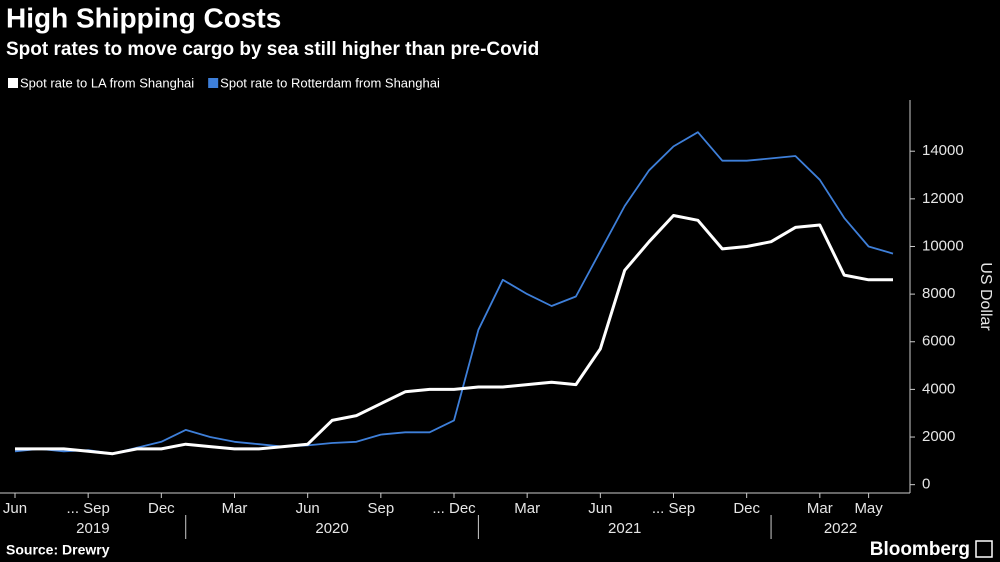  What do you see at coordinates (840, 528) in the screenshot?
I see `year-label: 2022` at bounding box center [840, 528].